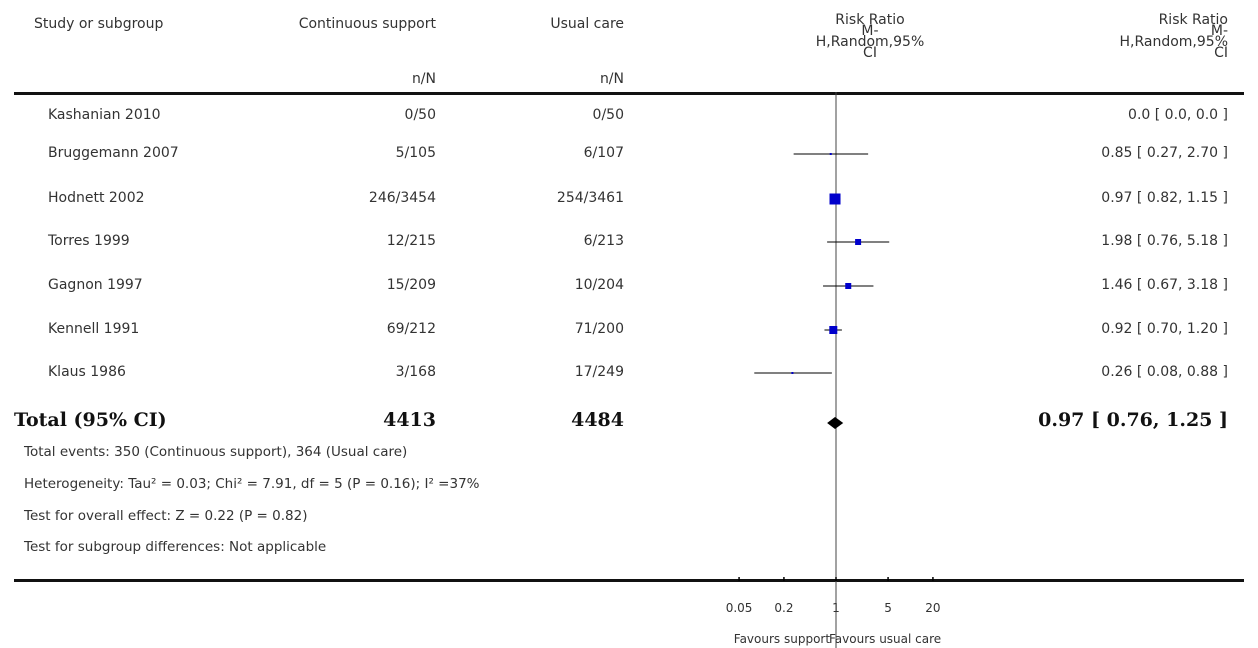 The width and height of the screenshot is (1258, 648). Describe the element at coordinates (587, 24) in the screenshot. I see `header-usual-care: Usual care` at that location.